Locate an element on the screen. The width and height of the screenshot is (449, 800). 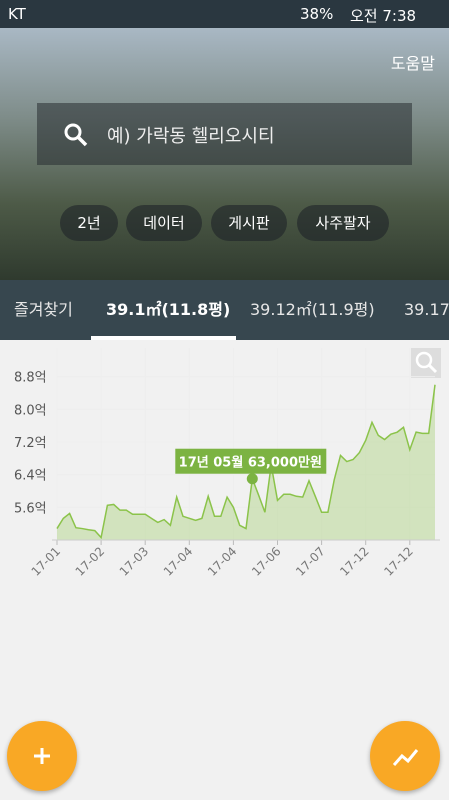
tooltip-box is located at coordinates (251, 461).